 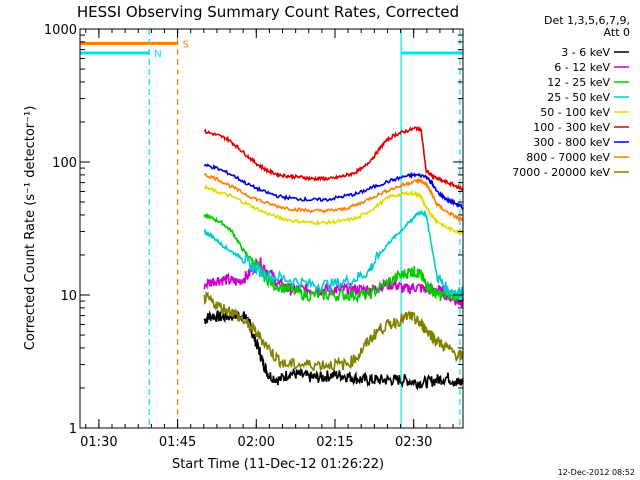 I want to click on y-axis-title: Corrected Count Rate (s⁻¹ detector⁻¹), so click(x=30, y=228).